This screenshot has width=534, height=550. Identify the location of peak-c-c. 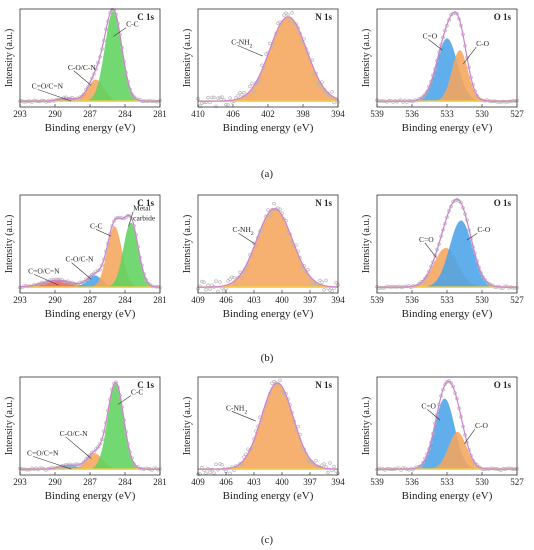
(90, 56).